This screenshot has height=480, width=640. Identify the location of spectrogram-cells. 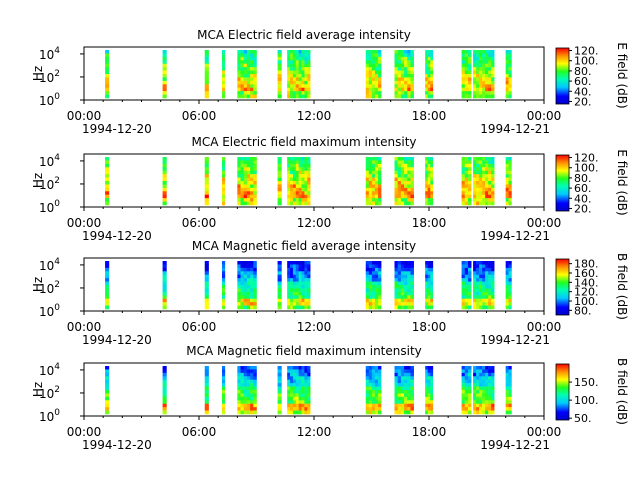
(308, 285).